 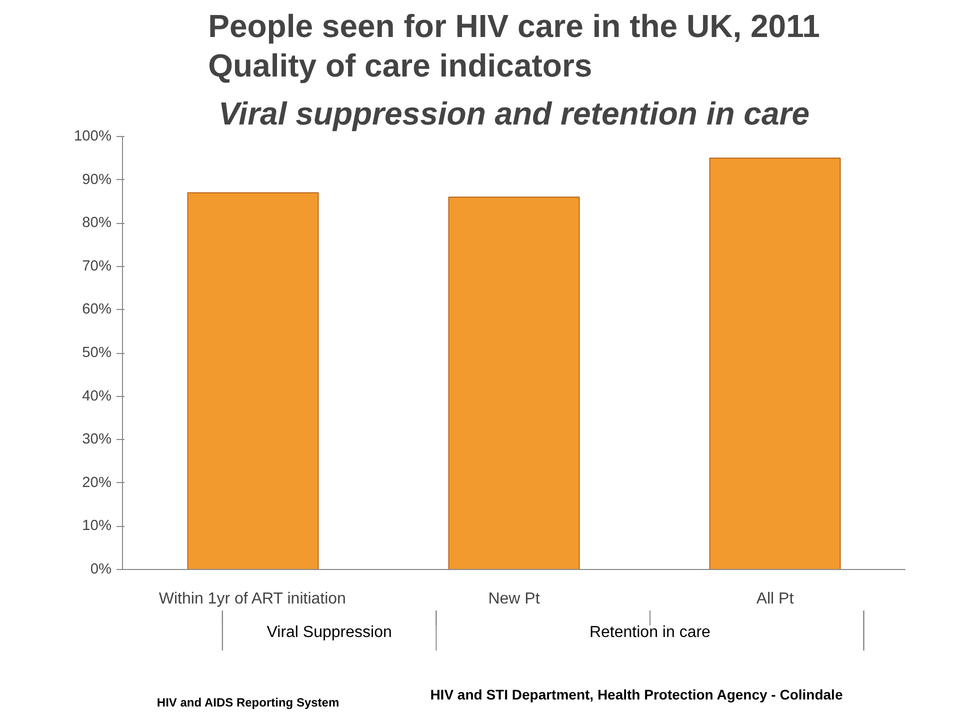 I want to click on x-tick-label: Within 1yr of ART initiation, so click(x=252, y=599).